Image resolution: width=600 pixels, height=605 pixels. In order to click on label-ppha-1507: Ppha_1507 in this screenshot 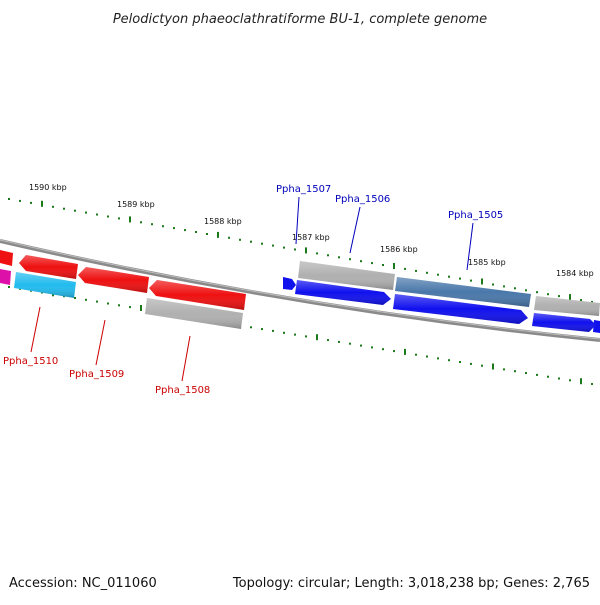, I will do `click(303, 189)`.